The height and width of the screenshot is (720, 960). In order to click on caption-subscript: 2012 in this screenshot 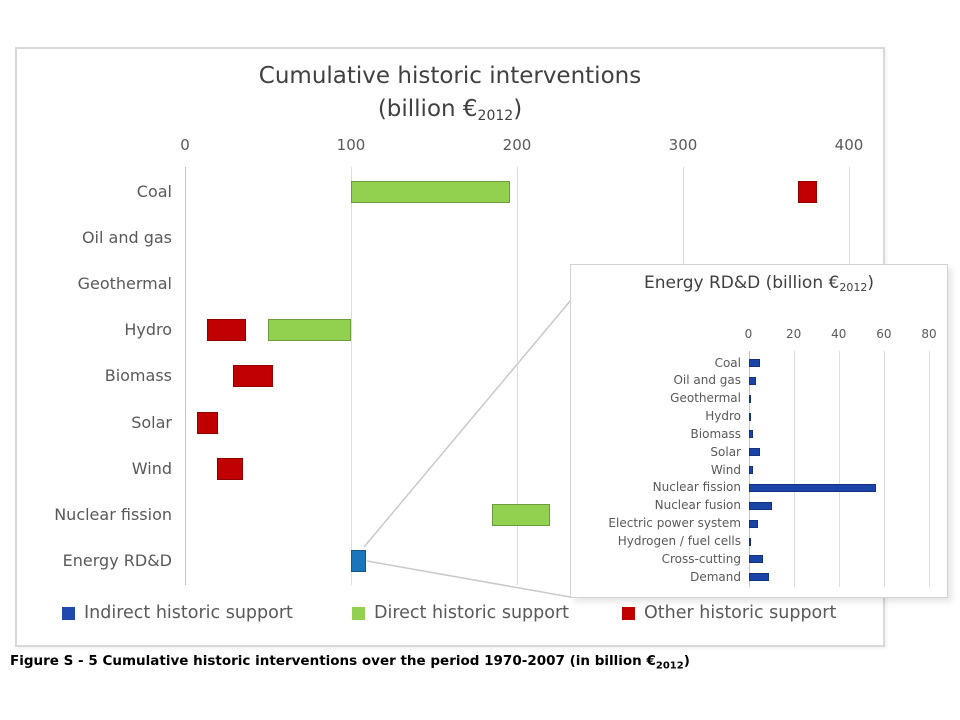, I will do `click(669, 666)`.